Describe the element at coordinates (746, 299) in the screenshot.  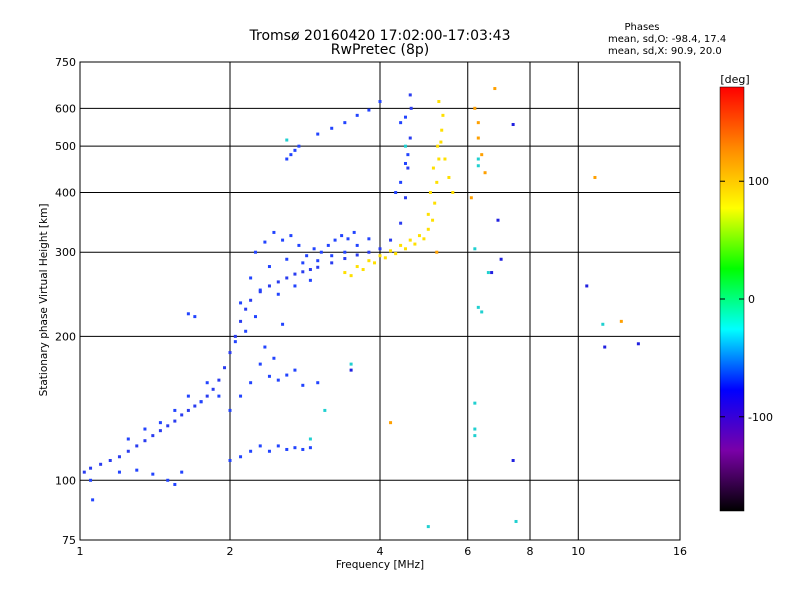
I see `colorbar-ticks: 100 0 -100` at that location.